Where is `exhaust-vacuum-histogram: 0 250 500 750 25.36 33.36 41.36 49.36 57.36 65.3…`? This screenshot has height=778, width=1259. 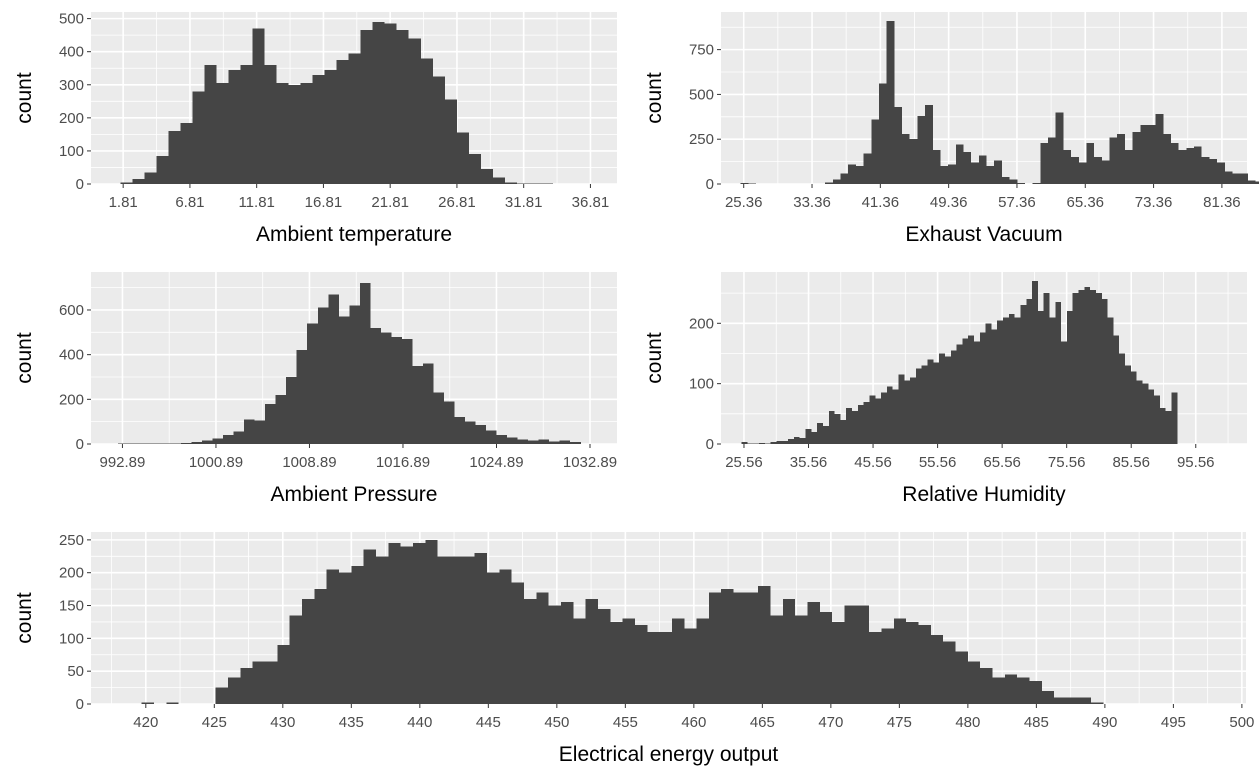
exhaust-vacuum-histogram: 0 250 500 750 25.36 33.36 41.36 49.36 57.36 65.3… is located at coordinates (951, 129).